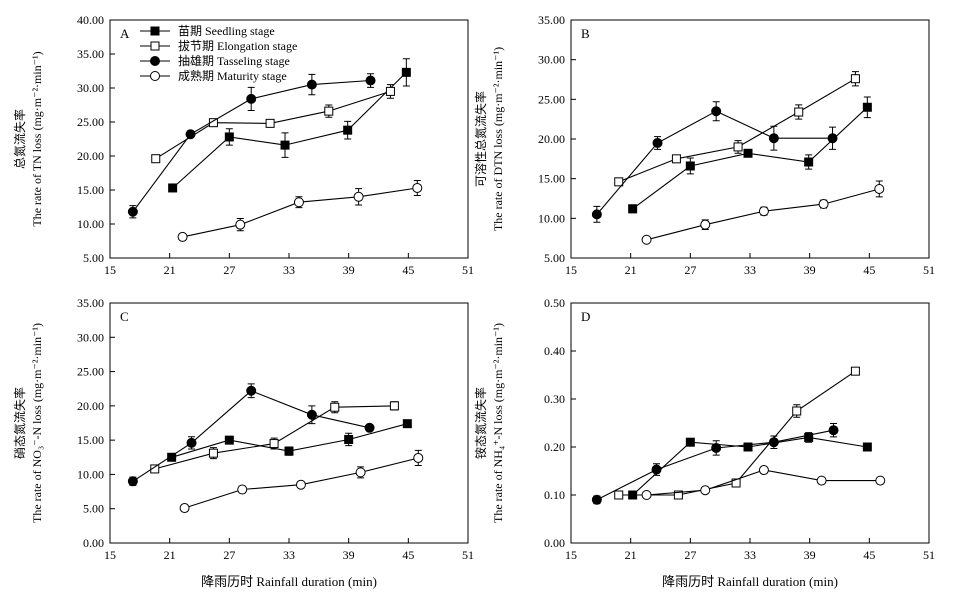 The height and width of the screenshot is (613, 962). I want to click on x-tick-label: 15, so click(110, 555).